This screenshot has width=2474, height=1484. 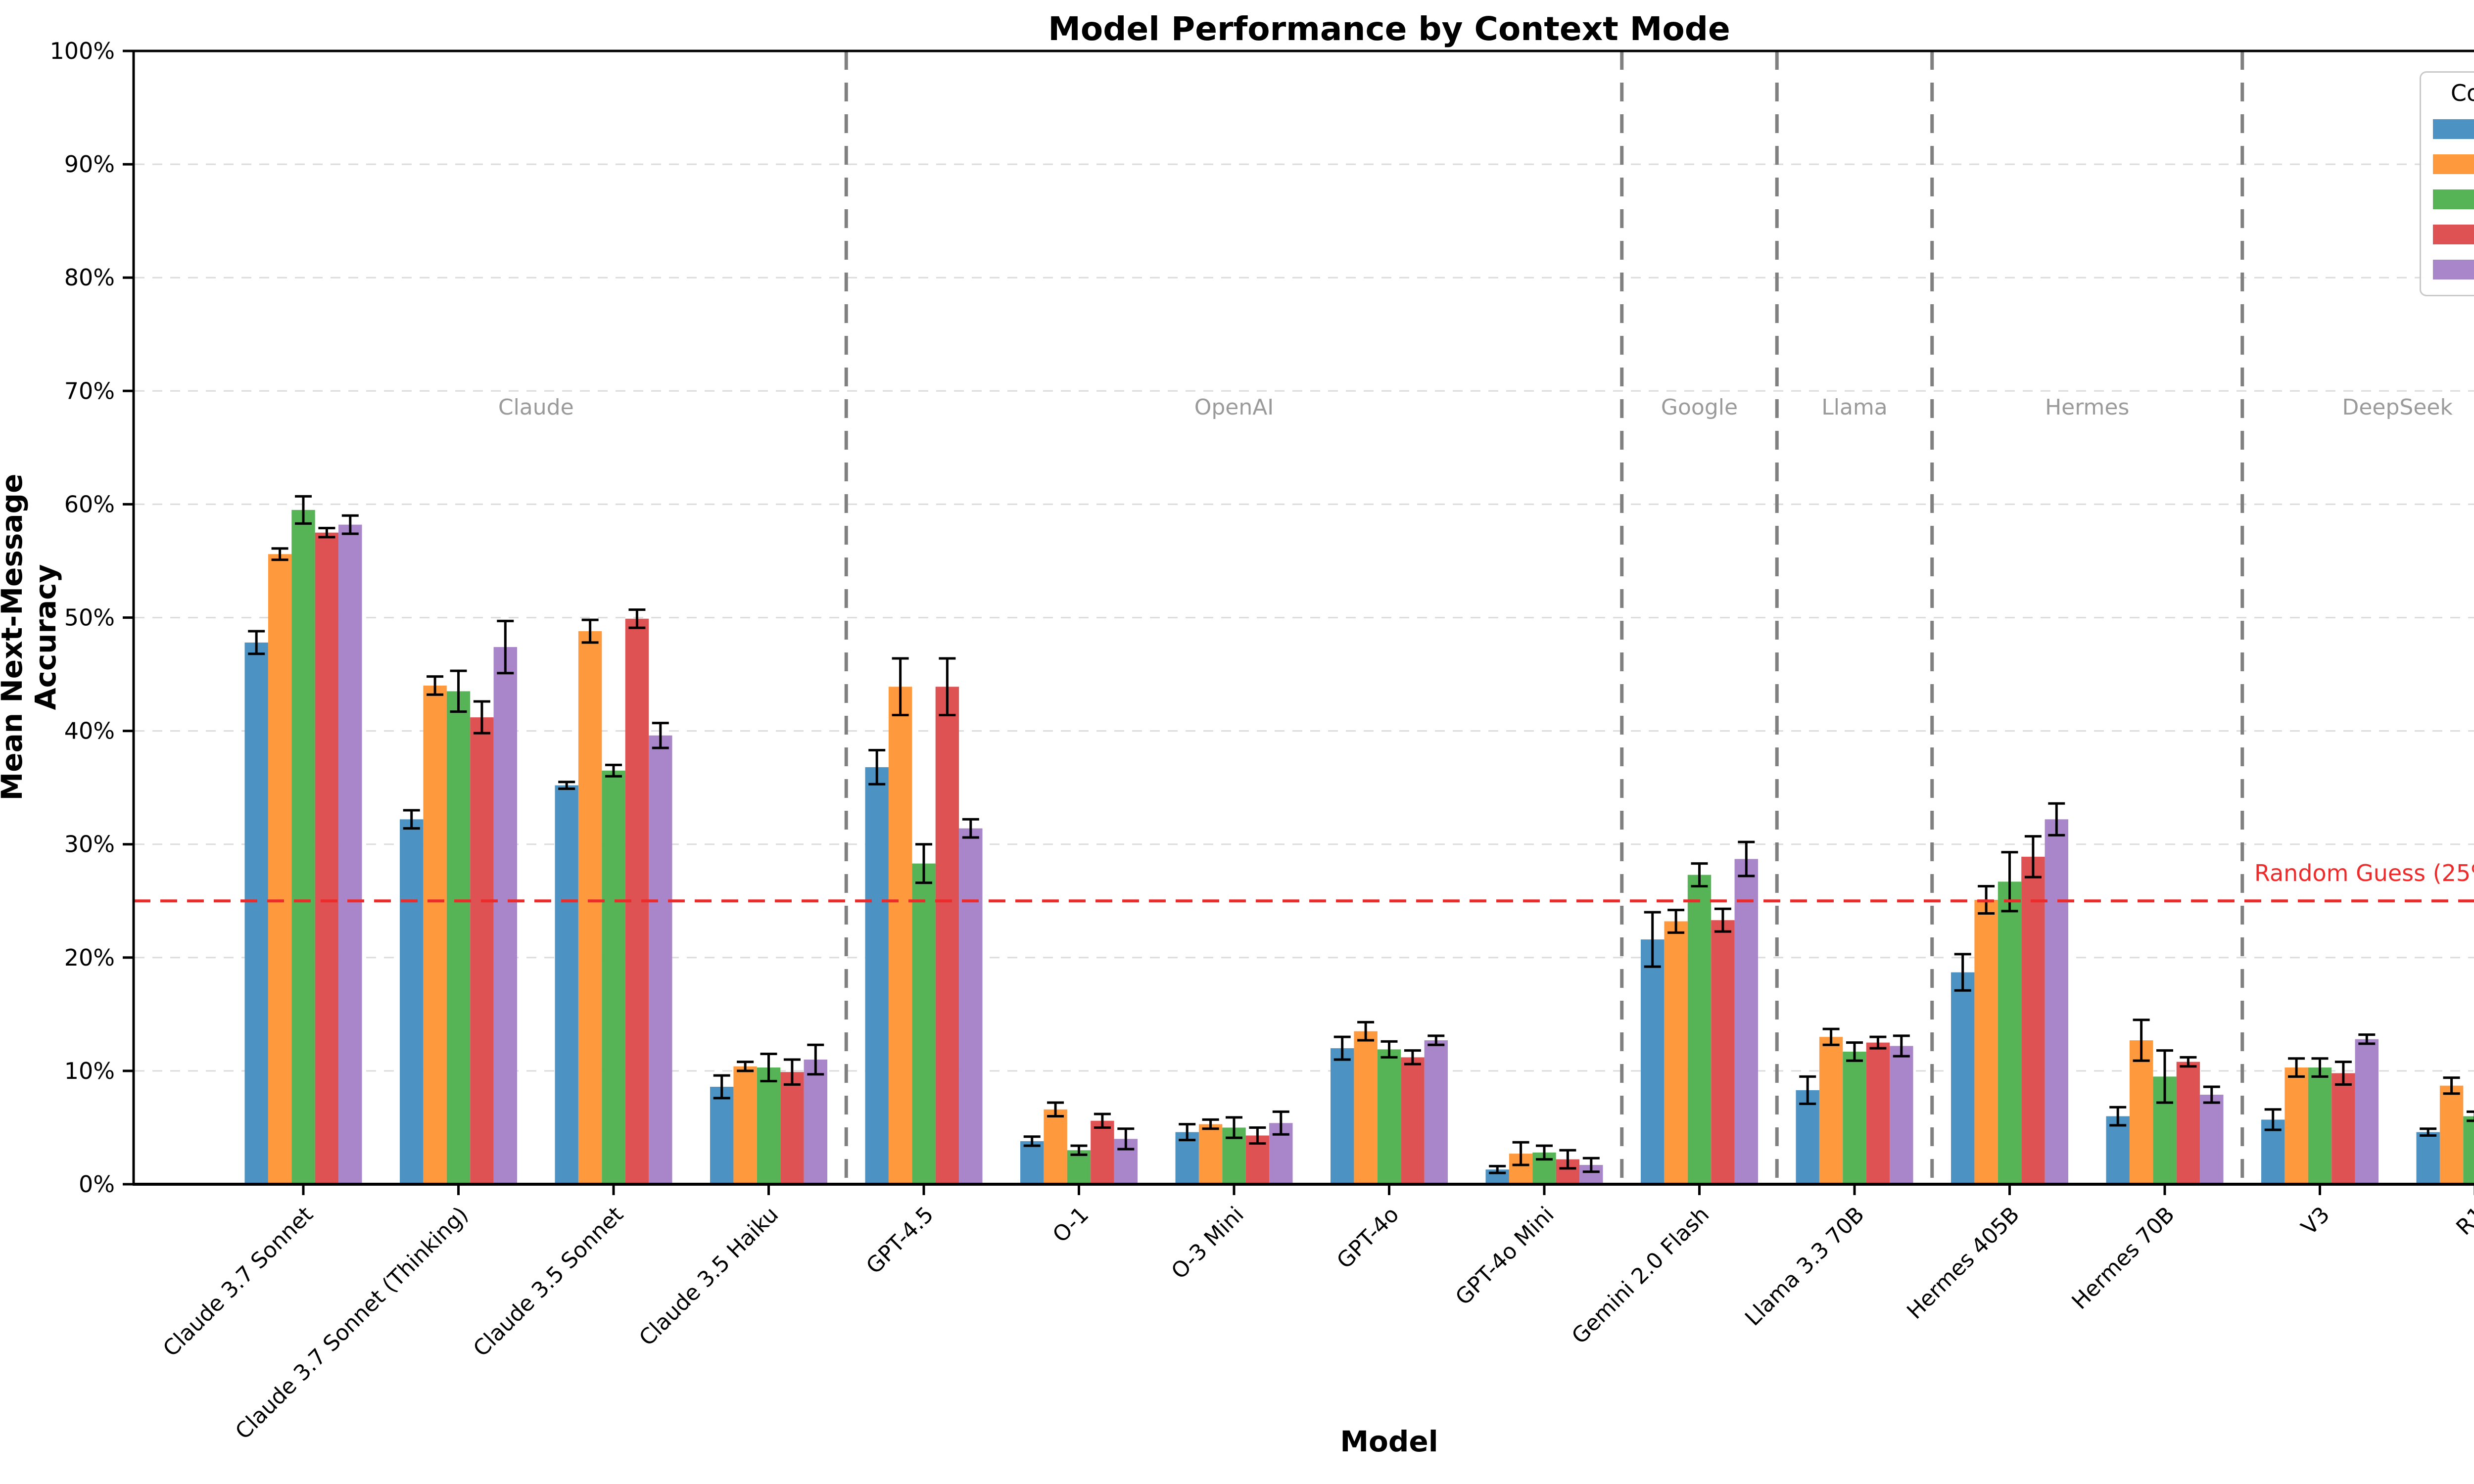 What do you see at coordinates (1902, 1115) in the screenshot?
I see `bar-llama-3-3-70b-100-summary` at bounding box center [1902, 1115].